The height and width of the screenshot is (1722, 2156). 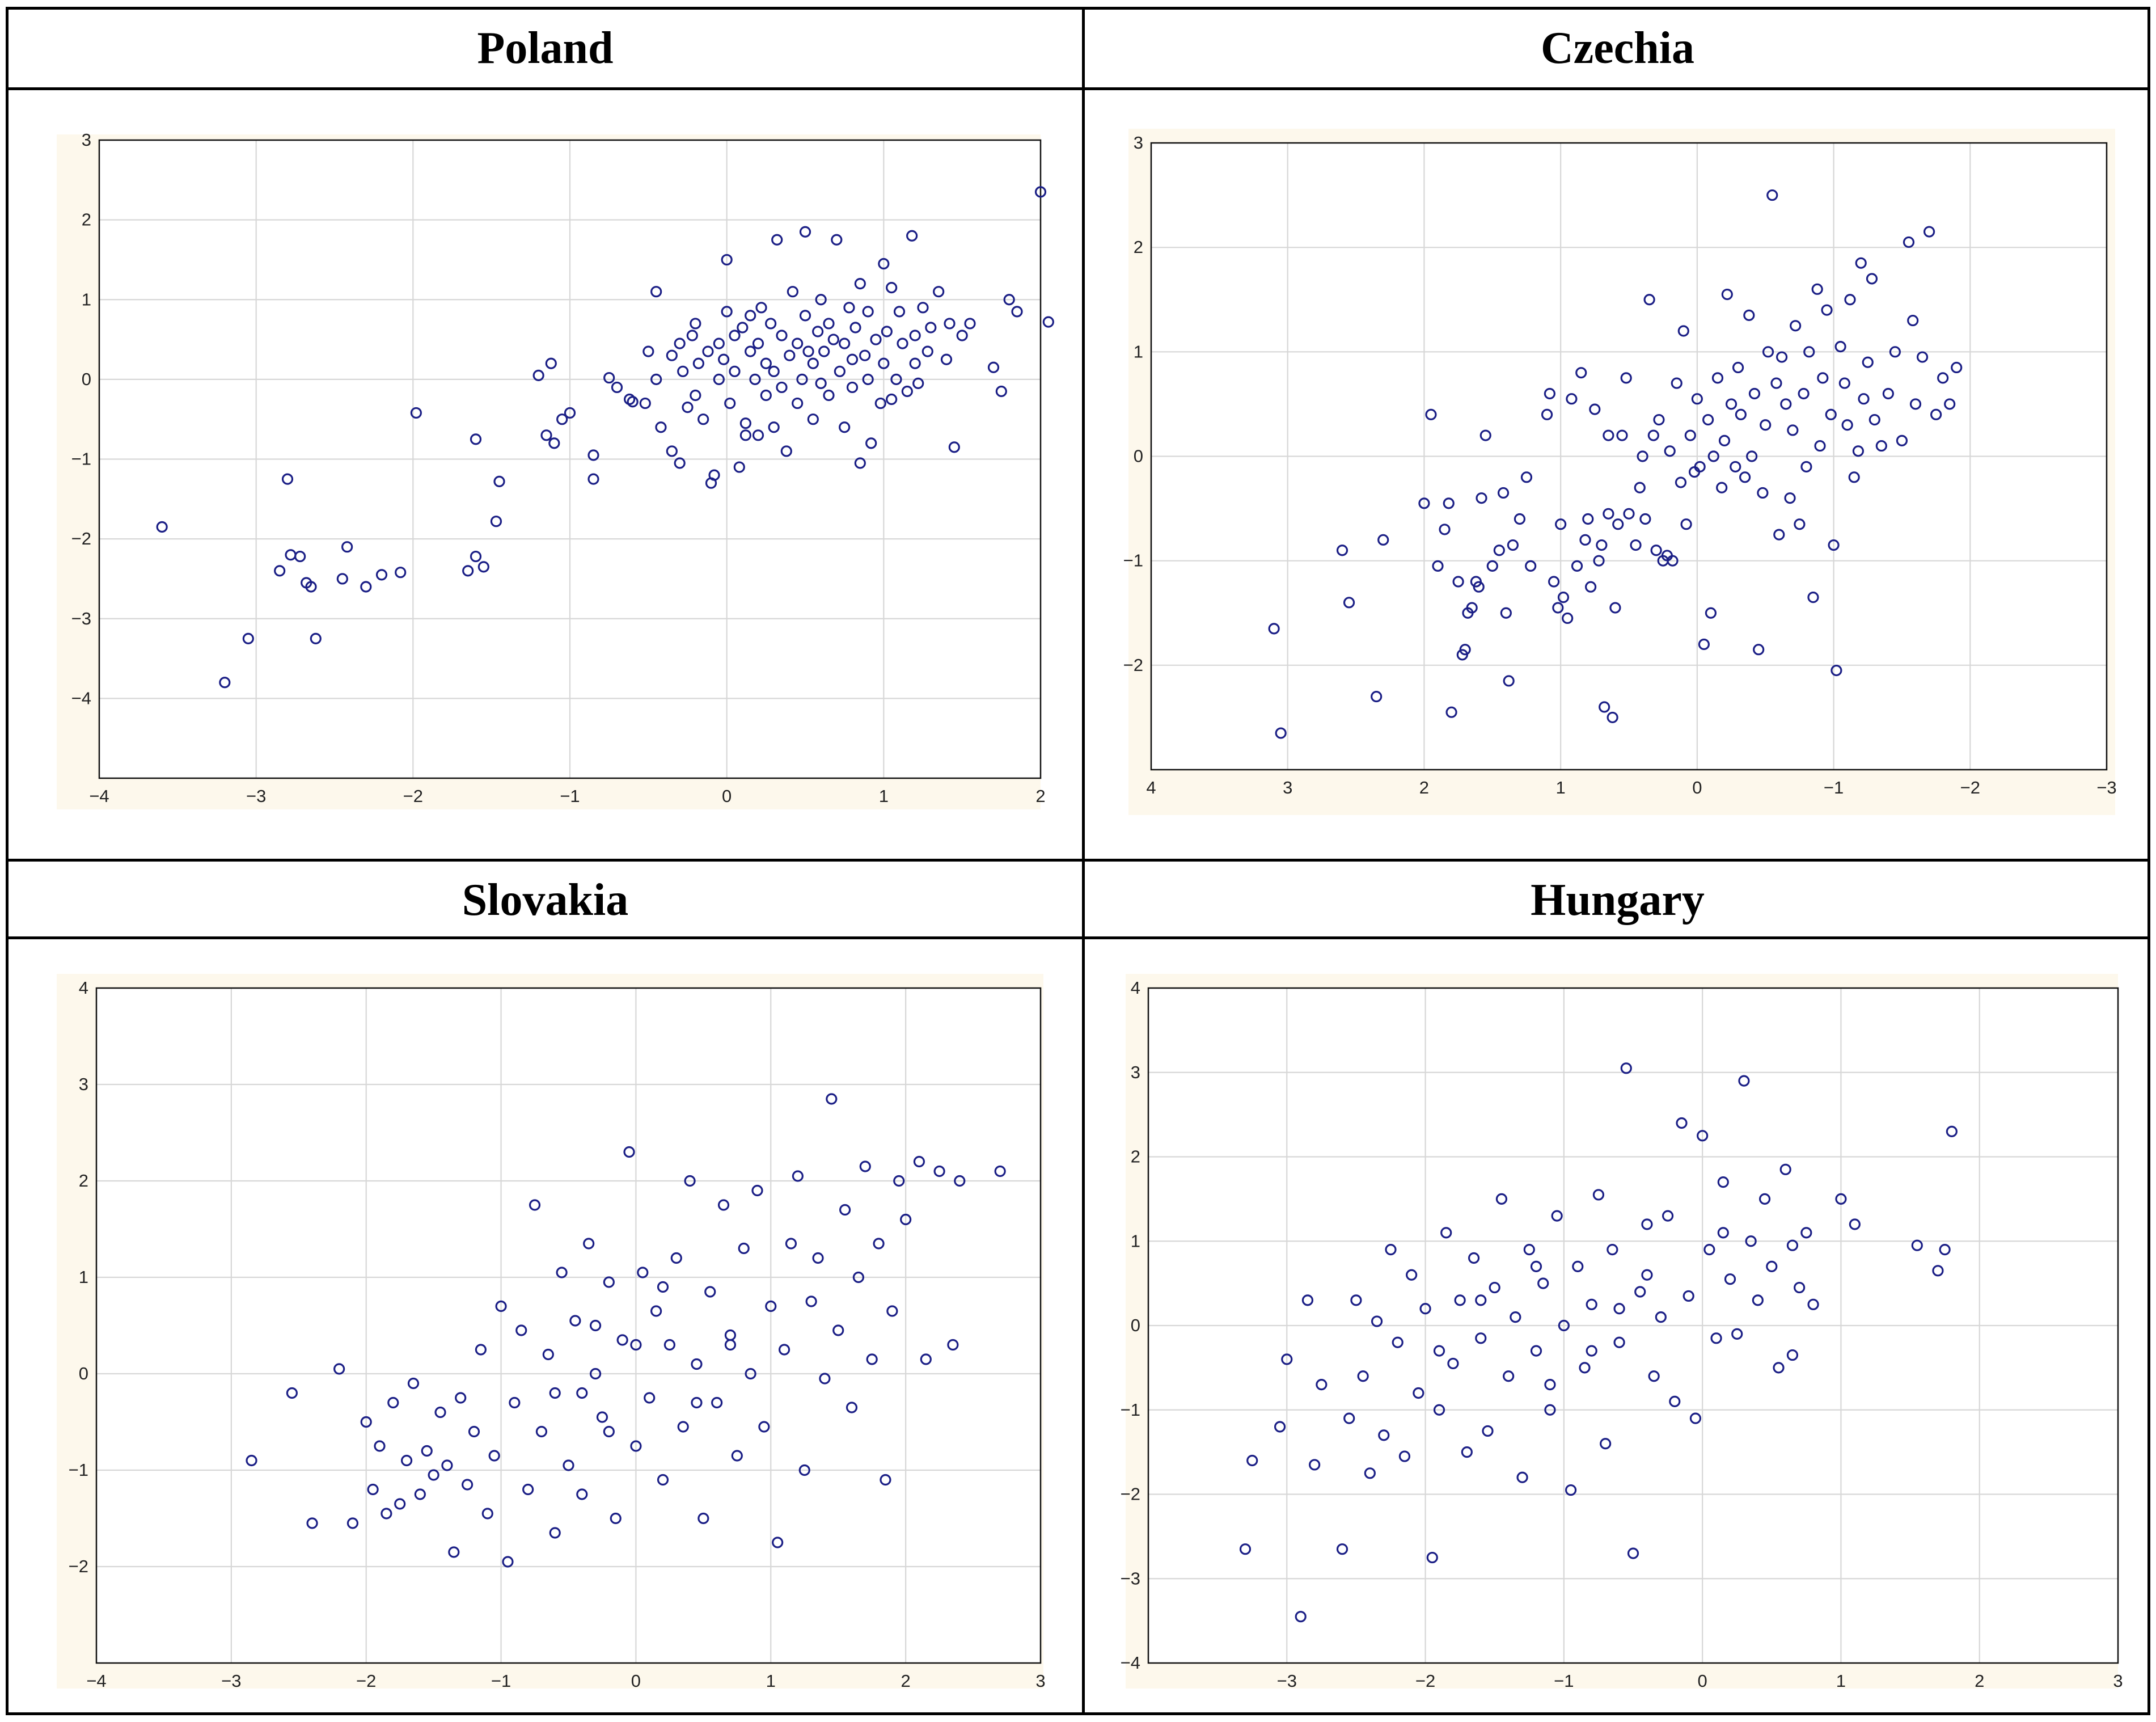 I want to click on x-tick-label: −3, so click(x=2106, y=787).